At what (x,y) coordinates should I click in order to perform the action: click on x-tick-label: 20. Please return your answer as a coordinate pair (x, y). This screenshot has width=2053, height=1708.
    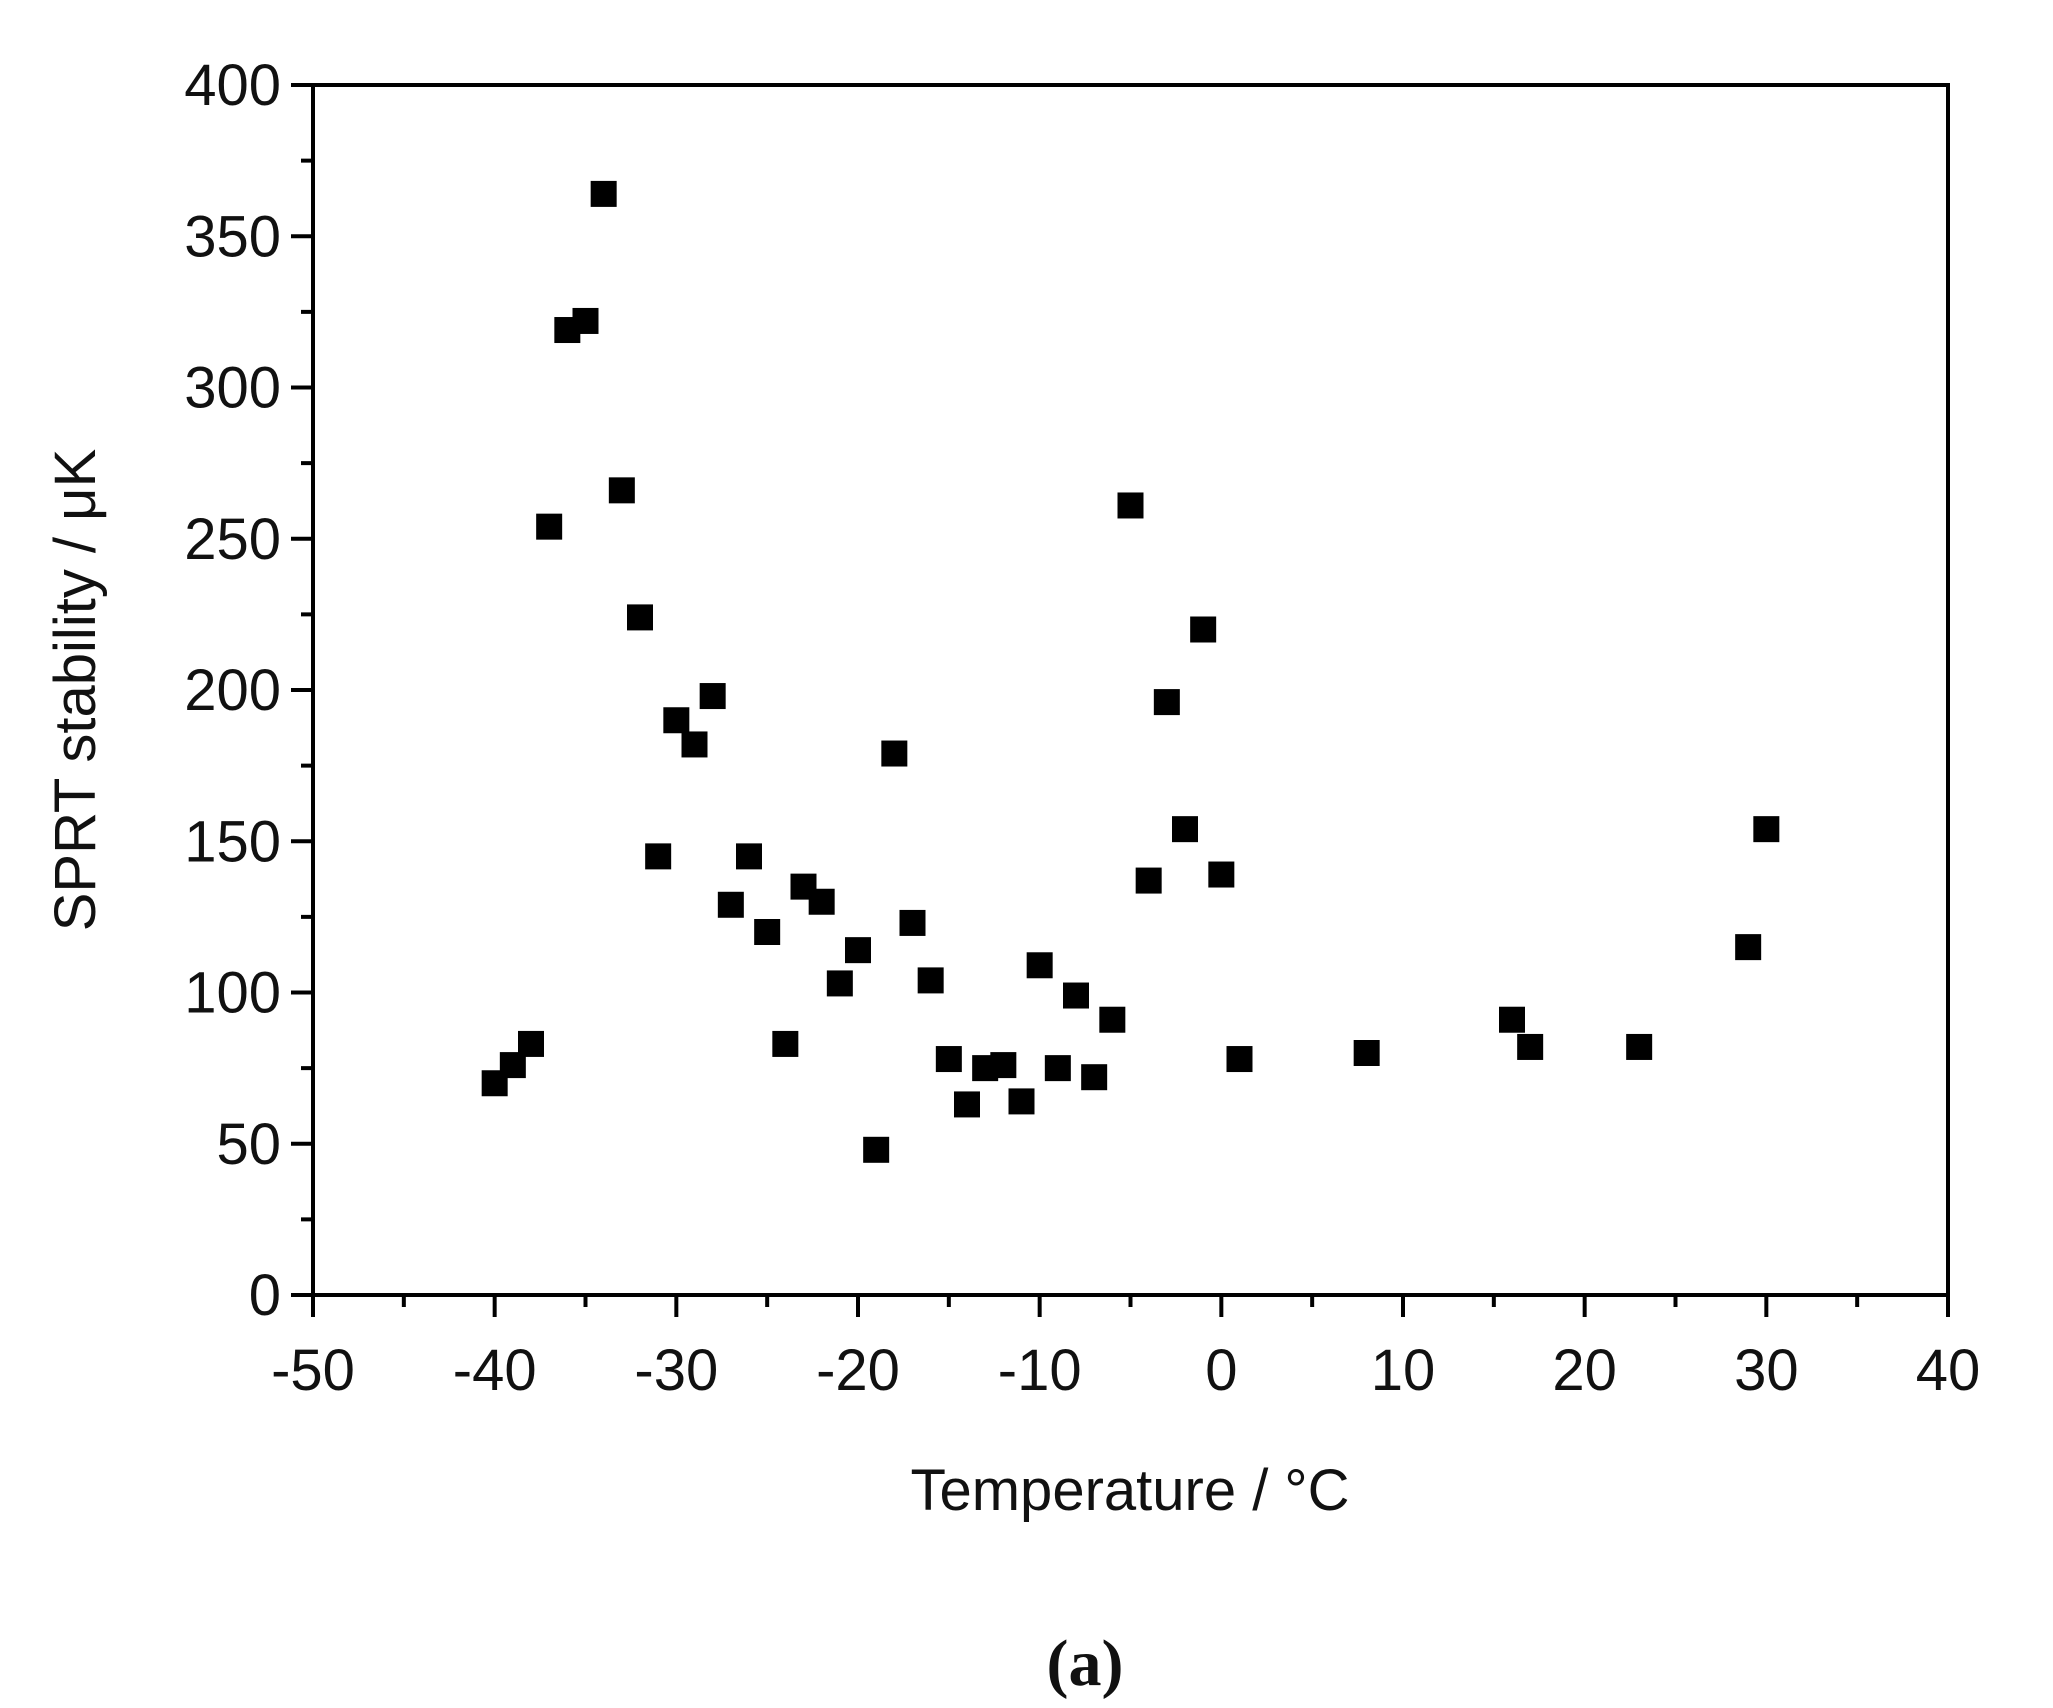
    Looking at the image, I should click on (1584, 1370).